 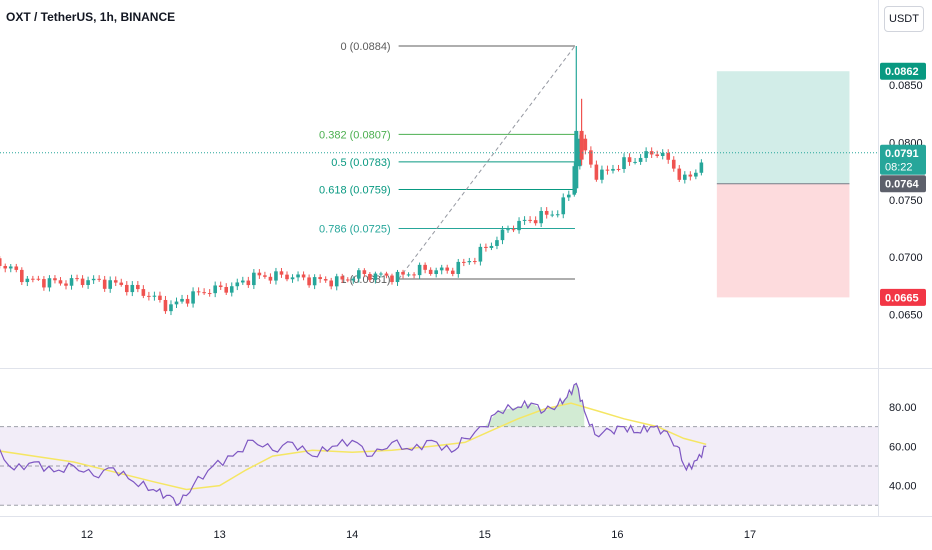 What do you see at coordinates (365, 47) in the screenshot?
I see `fib-level-label: 0 (0.0884)` at bounding box center [365, 47].